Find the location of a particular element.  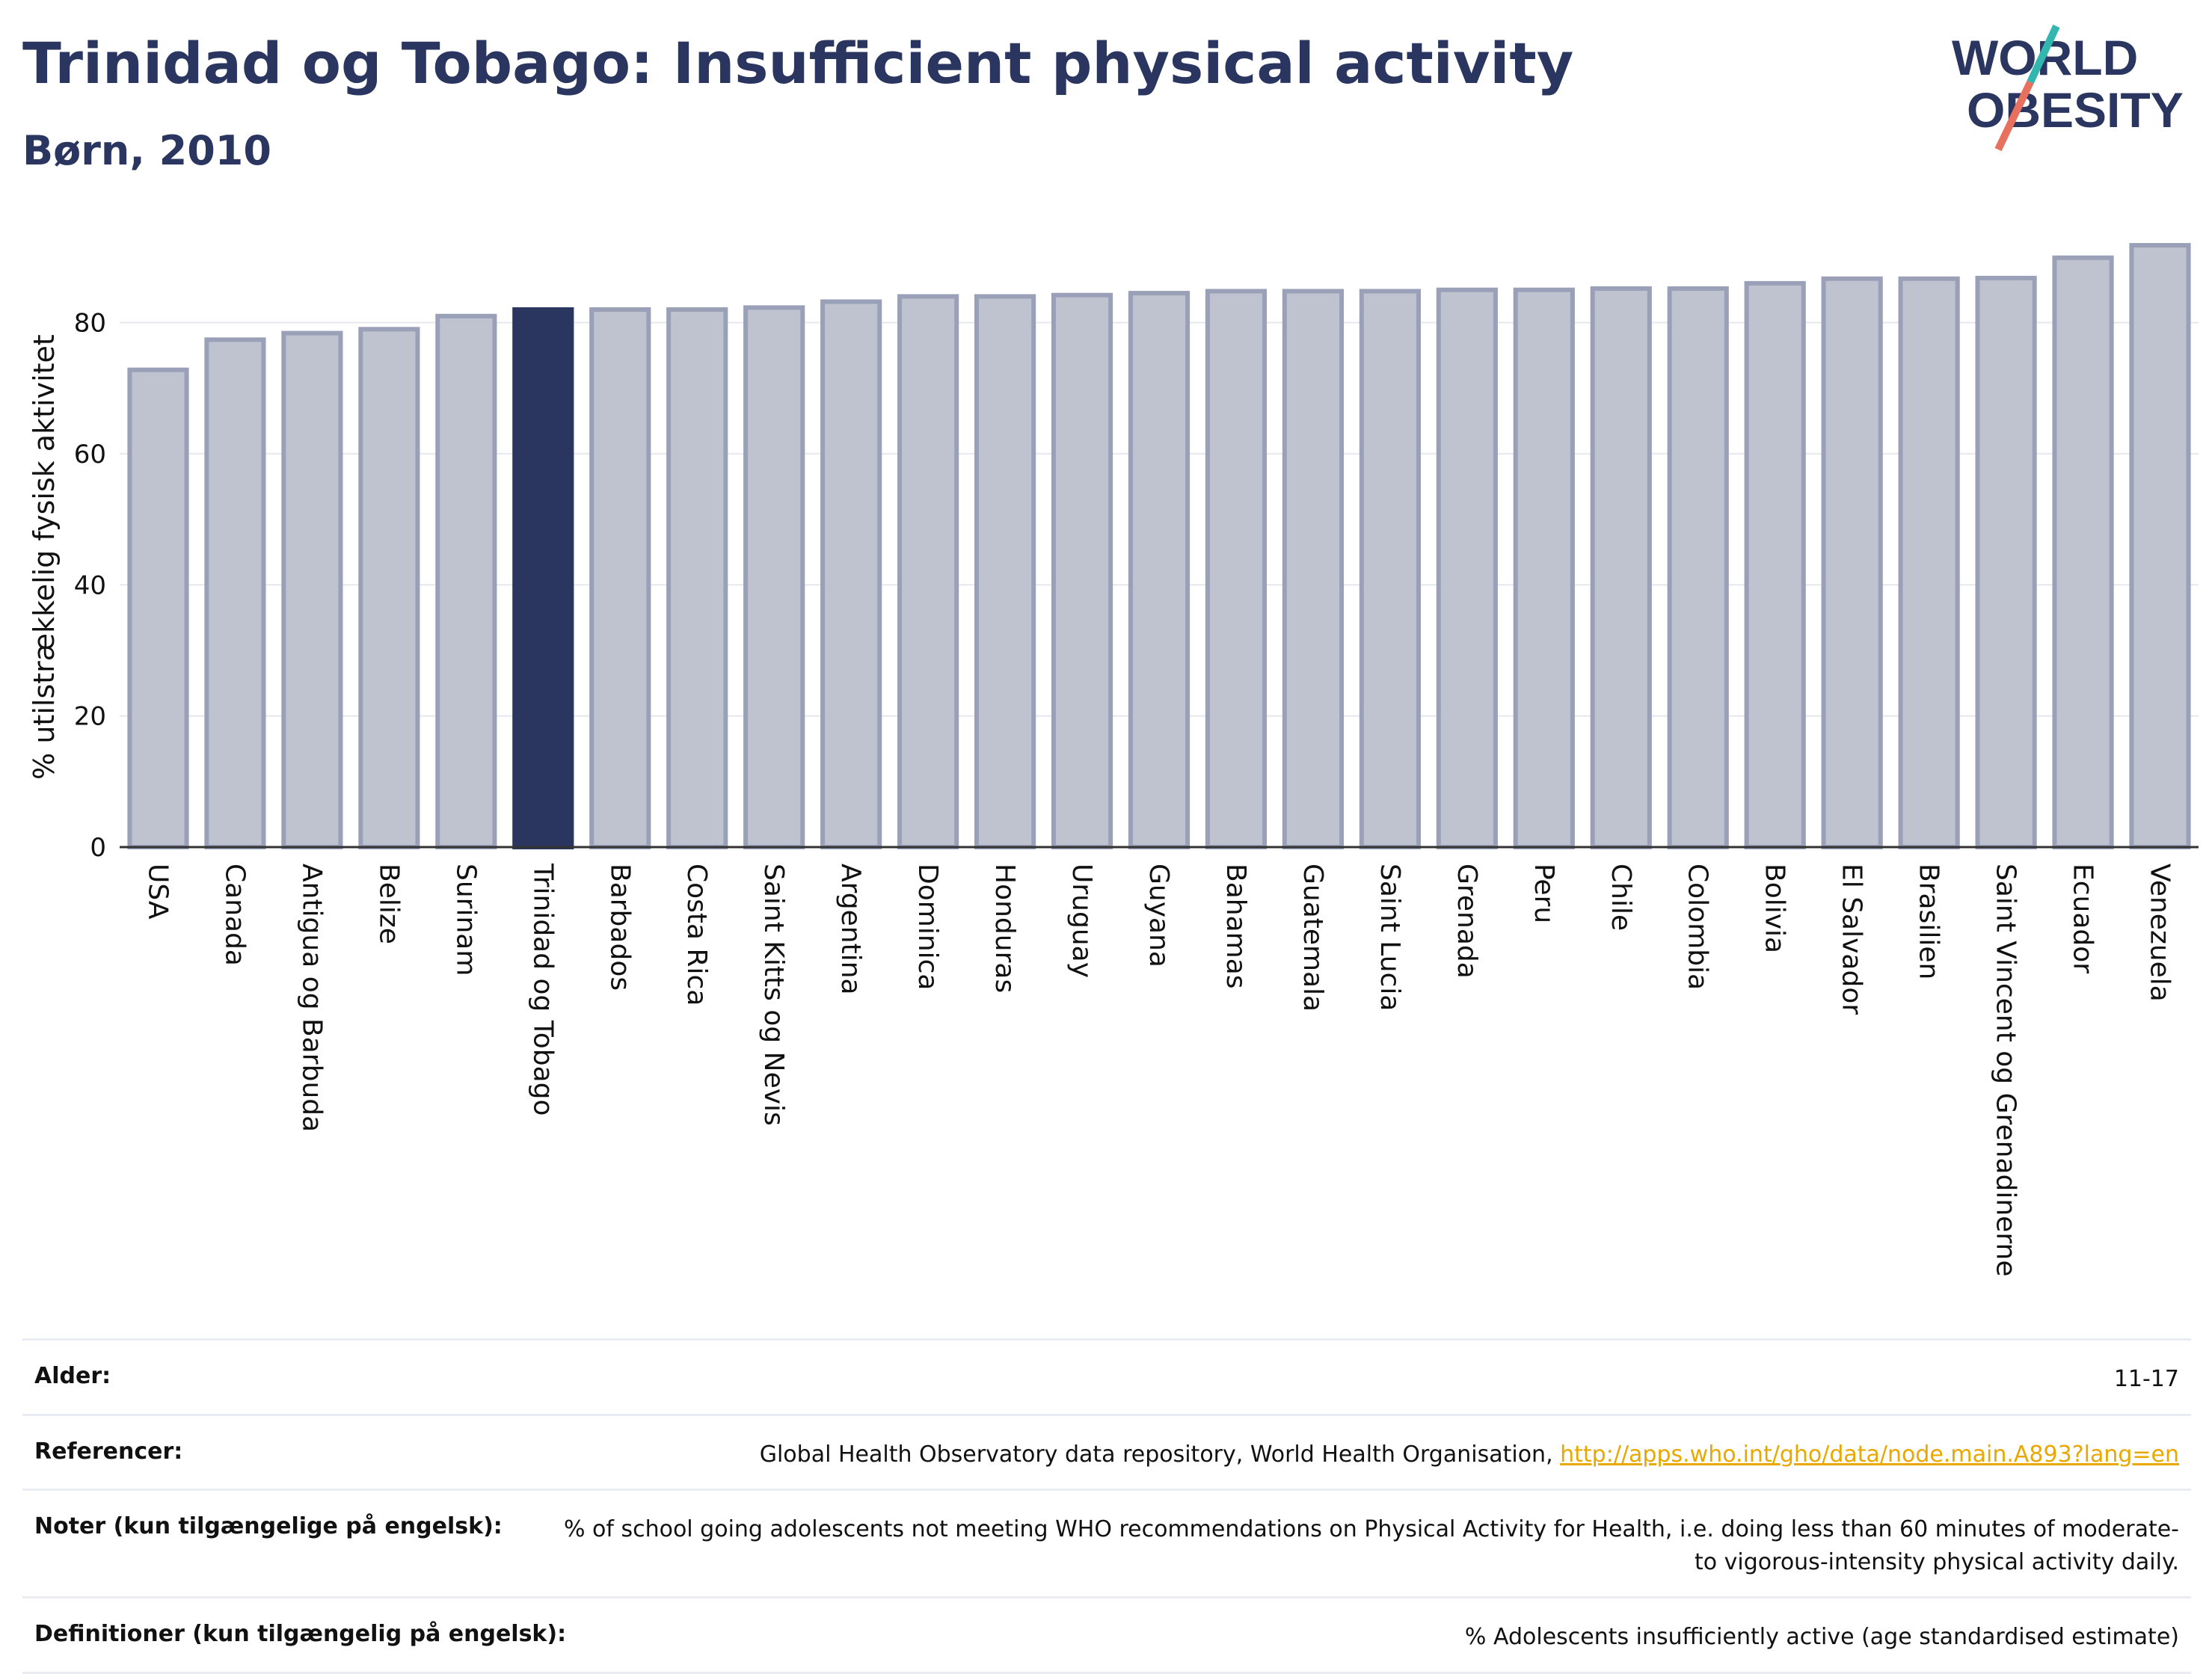

x-tick-label: Venezuela is located at coordinates (2160, 933).